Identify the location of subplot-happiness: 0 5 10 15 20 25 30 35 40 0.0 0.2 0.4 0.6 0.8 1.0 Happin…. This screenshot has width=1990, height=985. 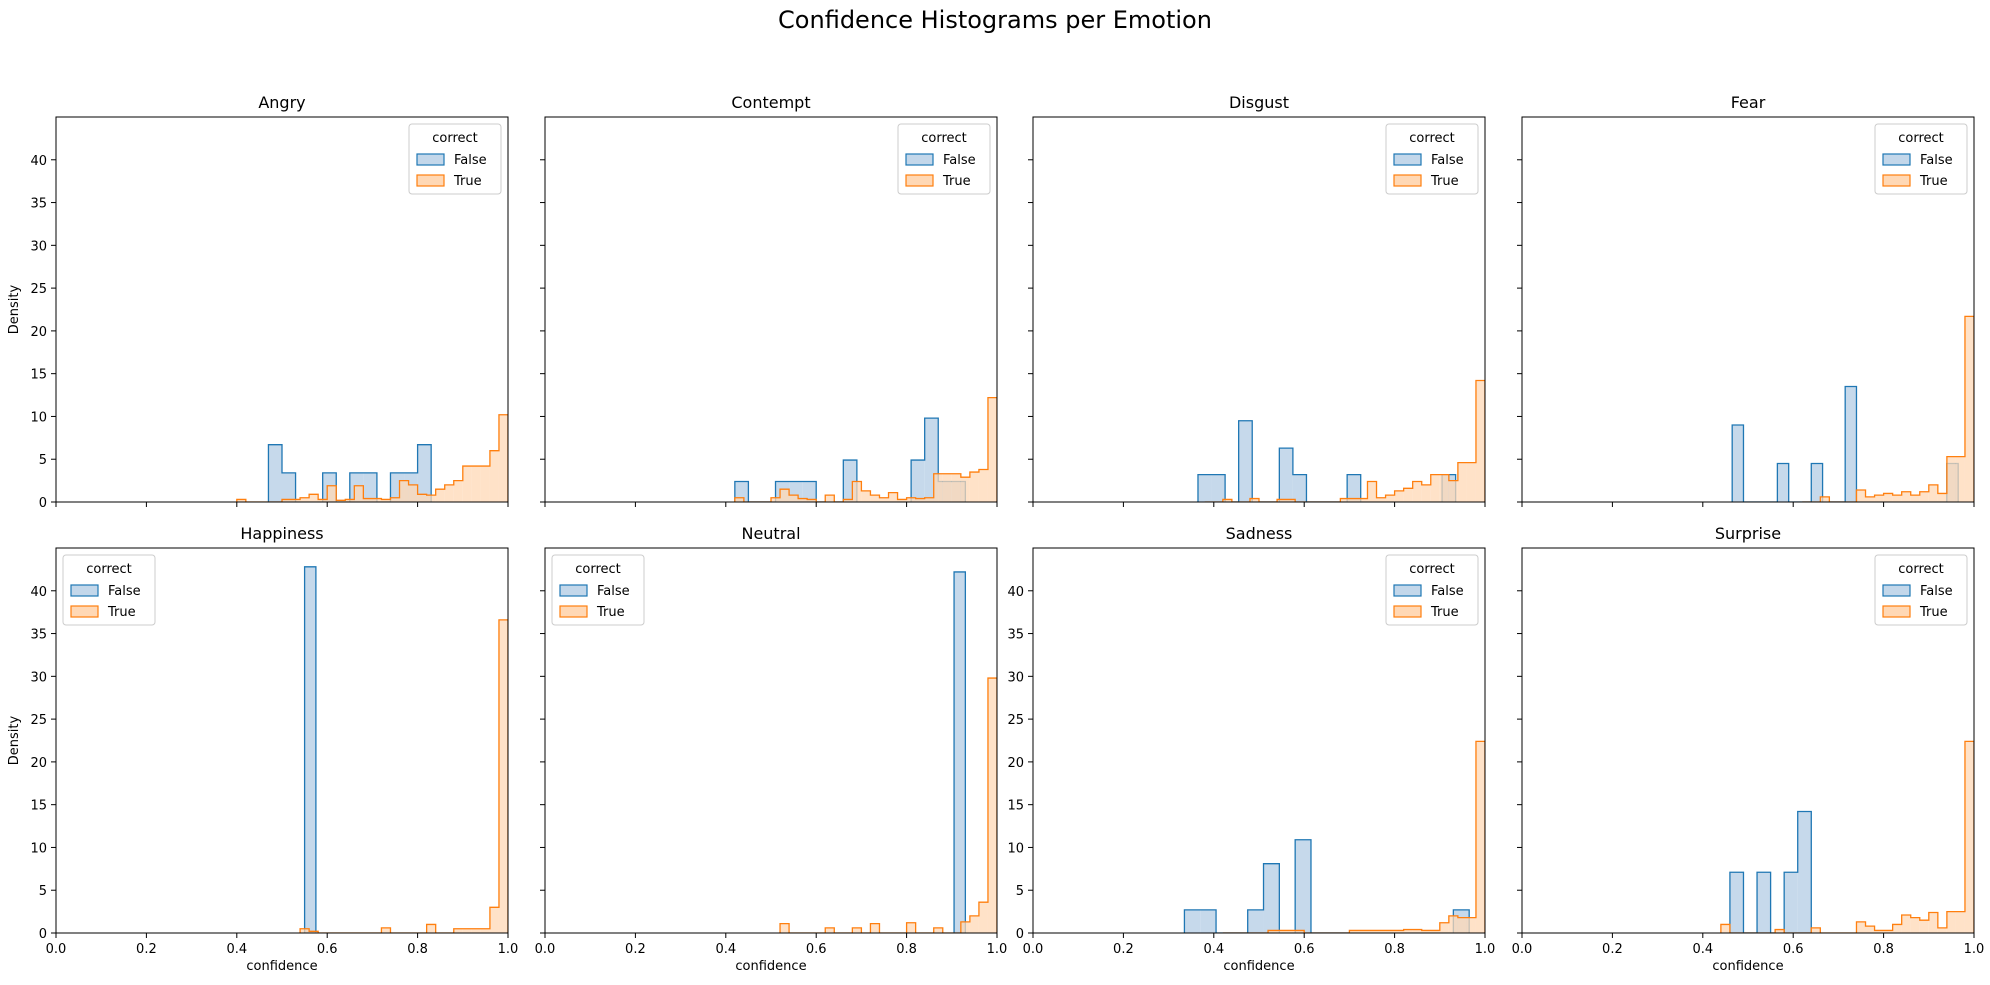
(262, 749).